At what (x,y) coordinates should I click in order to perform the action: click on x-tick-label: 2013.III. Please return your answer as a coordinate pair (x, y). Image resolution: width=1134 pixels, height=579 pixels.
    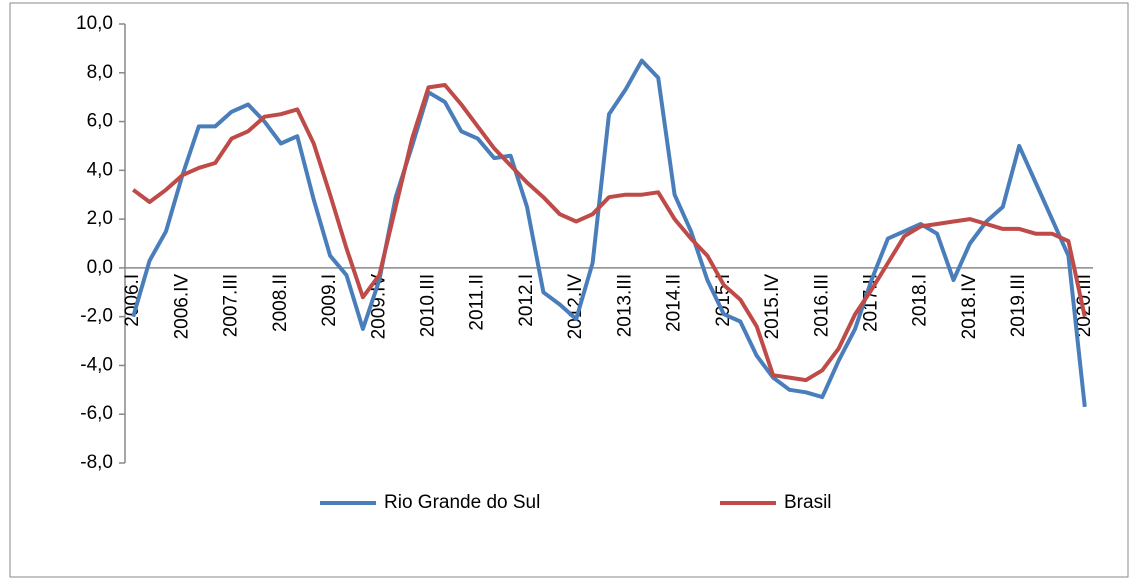
    Looking at the image, I should click on (624, 305).